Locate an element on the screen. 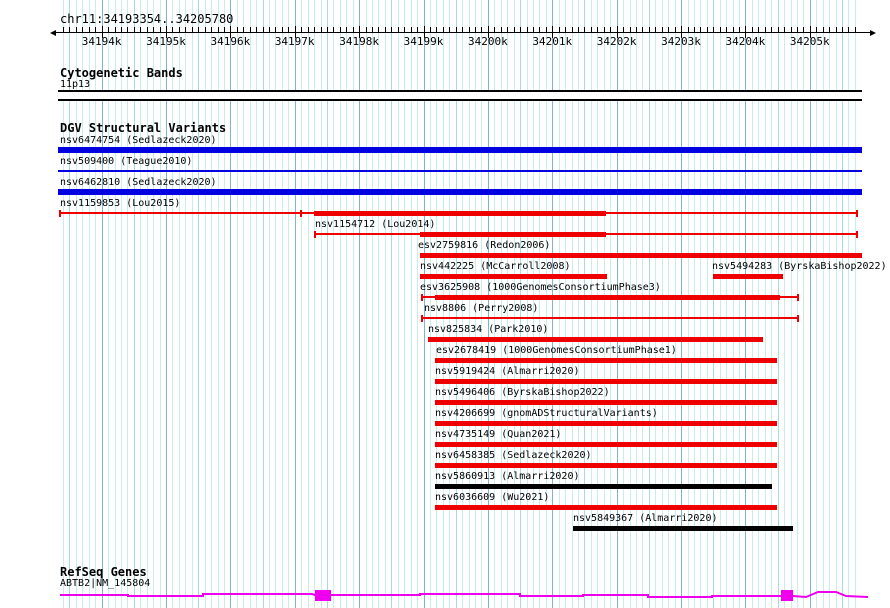 This screenshot has width=890, height=608. variant-label: nsv5919424 (Almarri2020) is located at coordinates (507, 371).